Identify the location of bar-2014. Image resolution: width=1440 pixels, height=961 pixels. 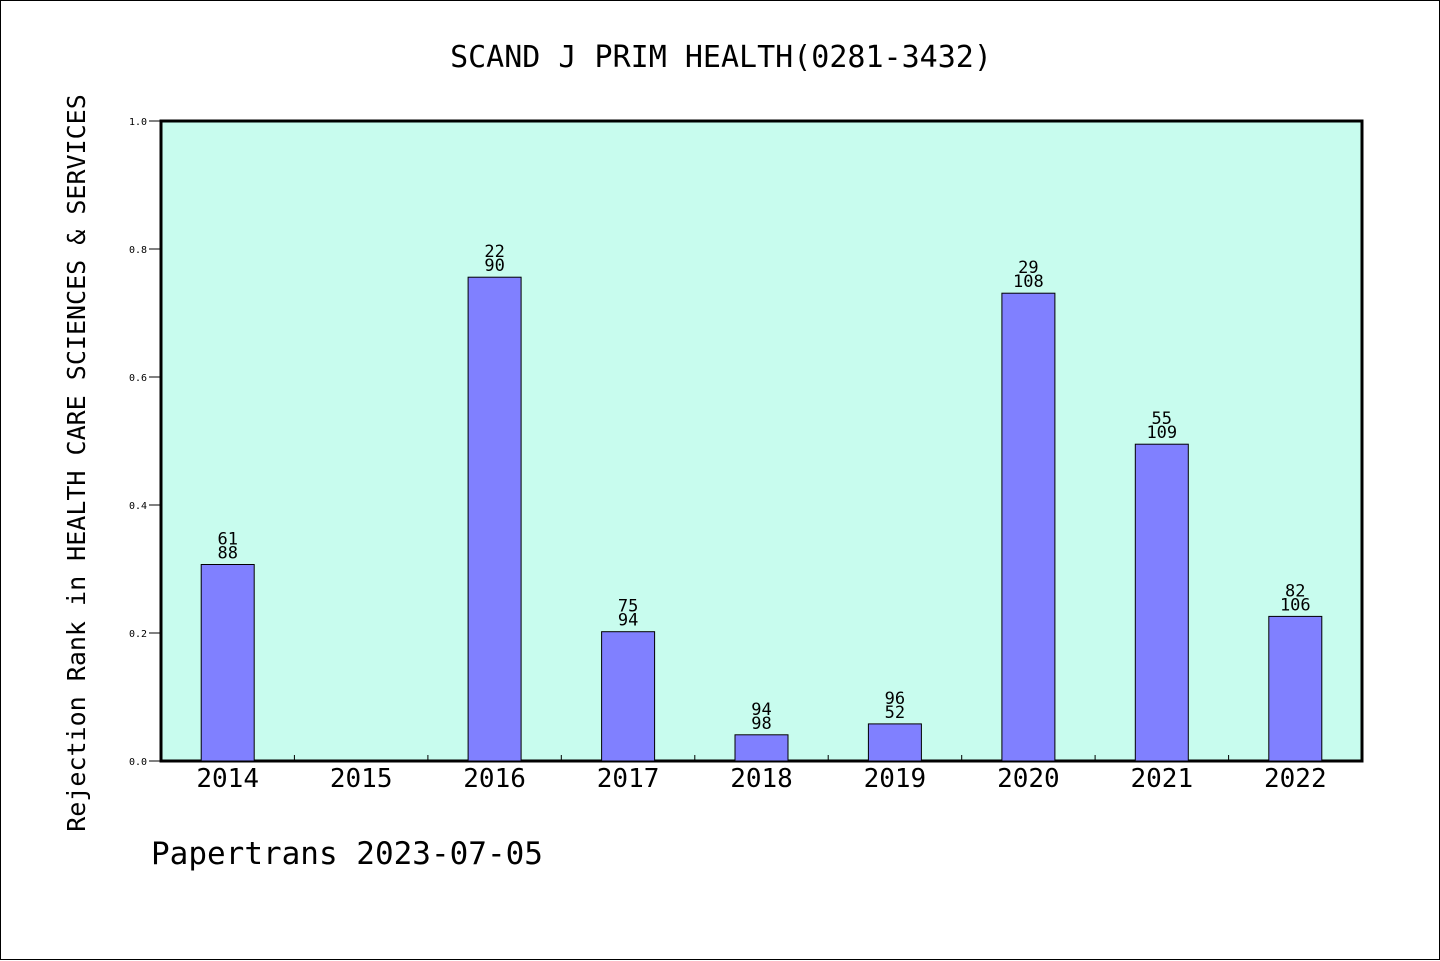
(227, 663).